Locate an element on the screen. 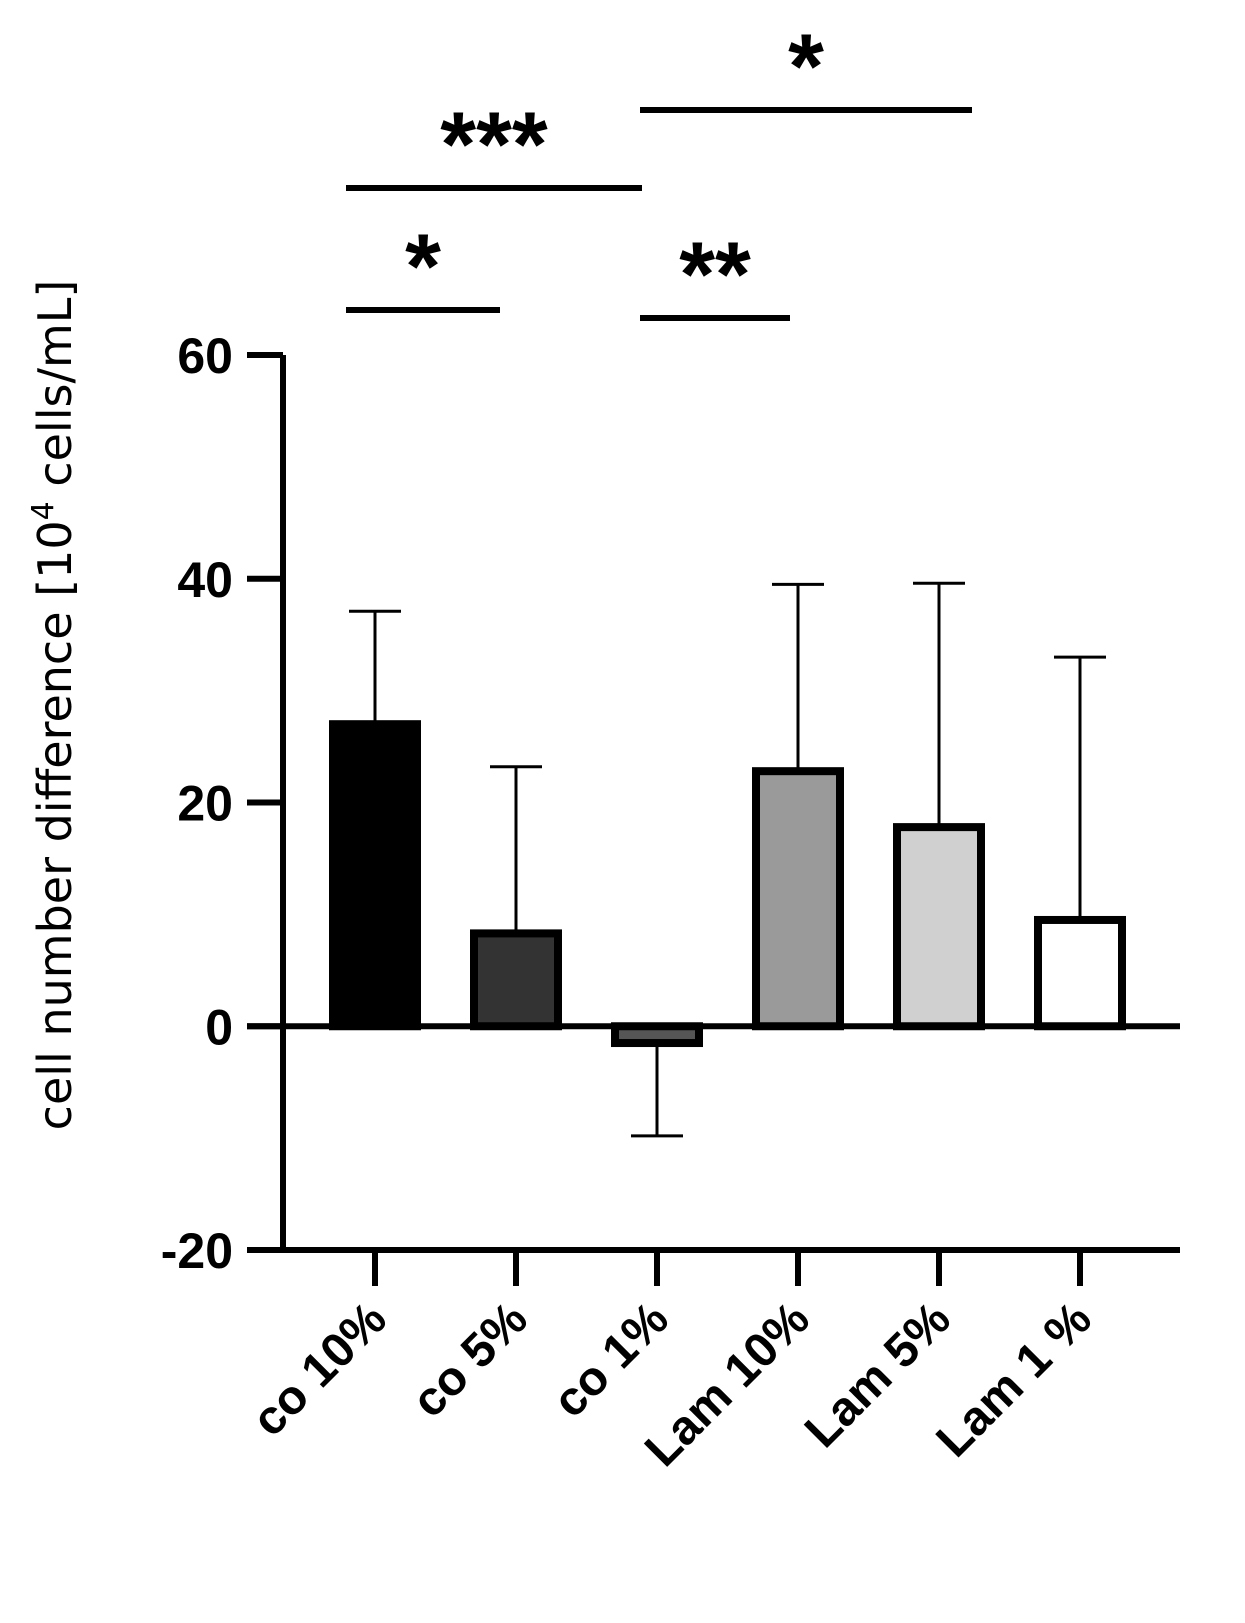  y-axis-label-suffix: cells/mL] is located at coordinates (55, 391).